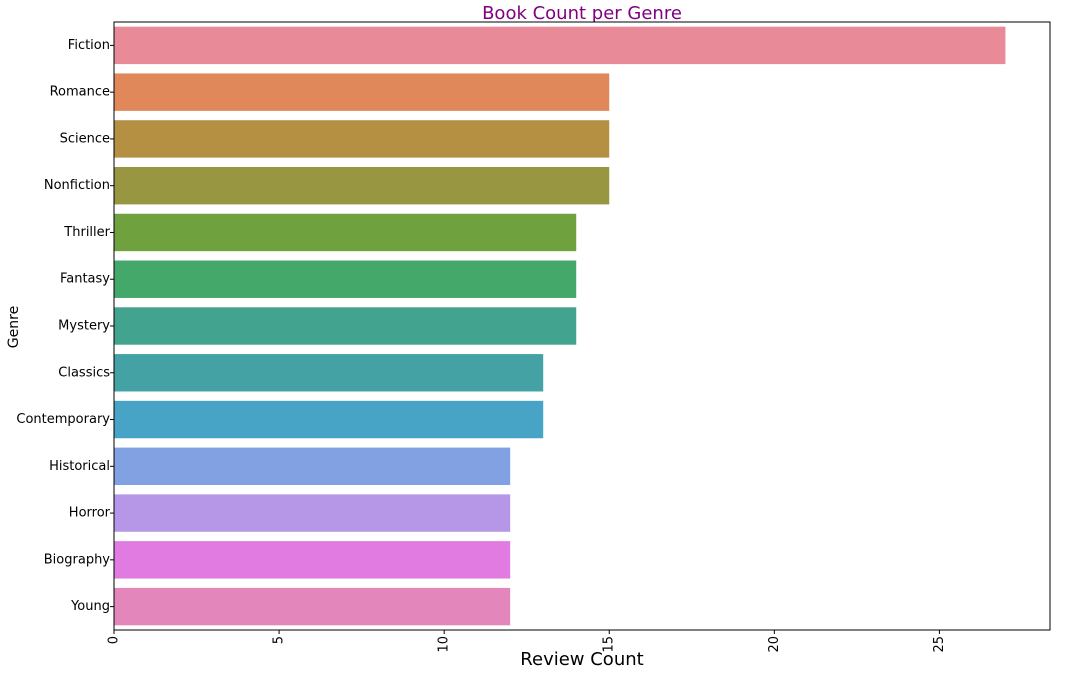 This screenshot has width=1066, height=677. What do you see at coordinates (85, 138) in the screenshot?
I see `y-tick-label: Science` at bounding box center [85, 138].